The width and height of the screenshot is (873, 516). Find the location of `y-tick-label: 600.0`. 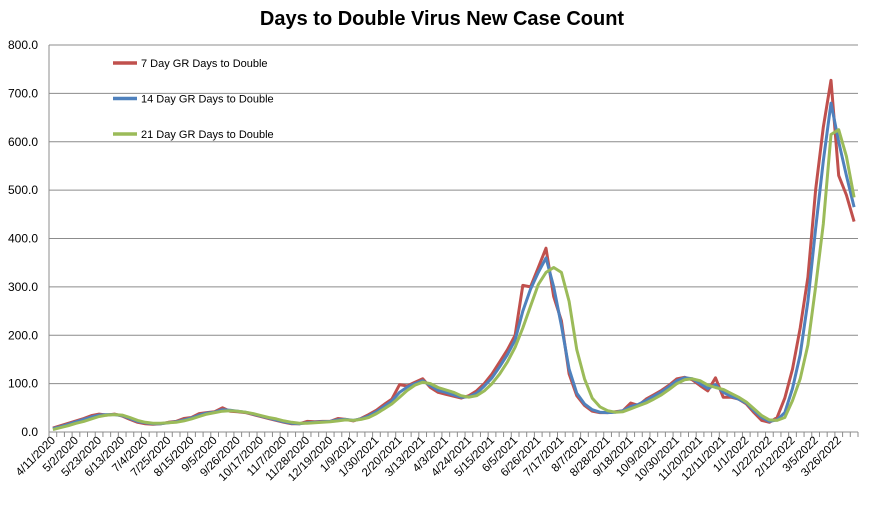

y-tick-label: 600.0 is located at coordinates (23, 142).